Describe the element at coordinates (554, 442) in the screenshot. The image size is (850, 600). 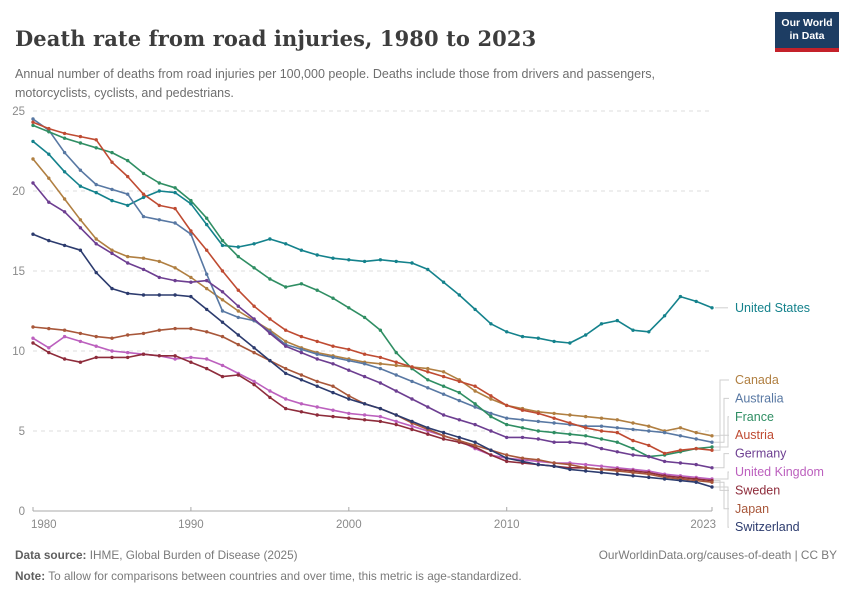
I see `series-point-germany-2013` at that location.